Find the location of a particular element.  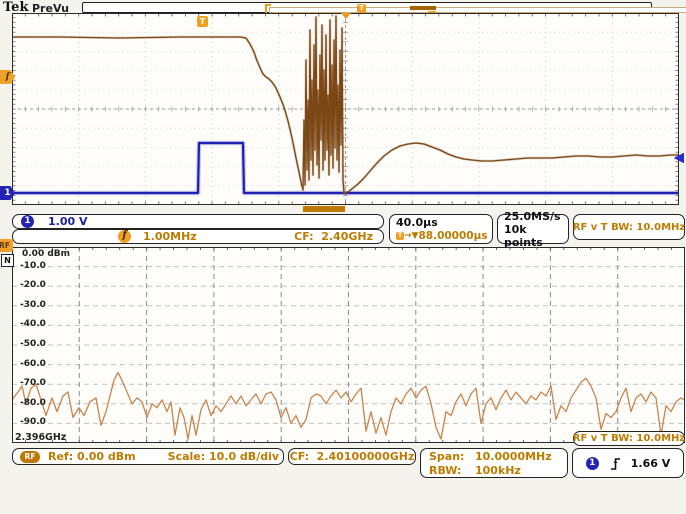

db-axis-label: -60.0 is located at coordinates (33, 363).